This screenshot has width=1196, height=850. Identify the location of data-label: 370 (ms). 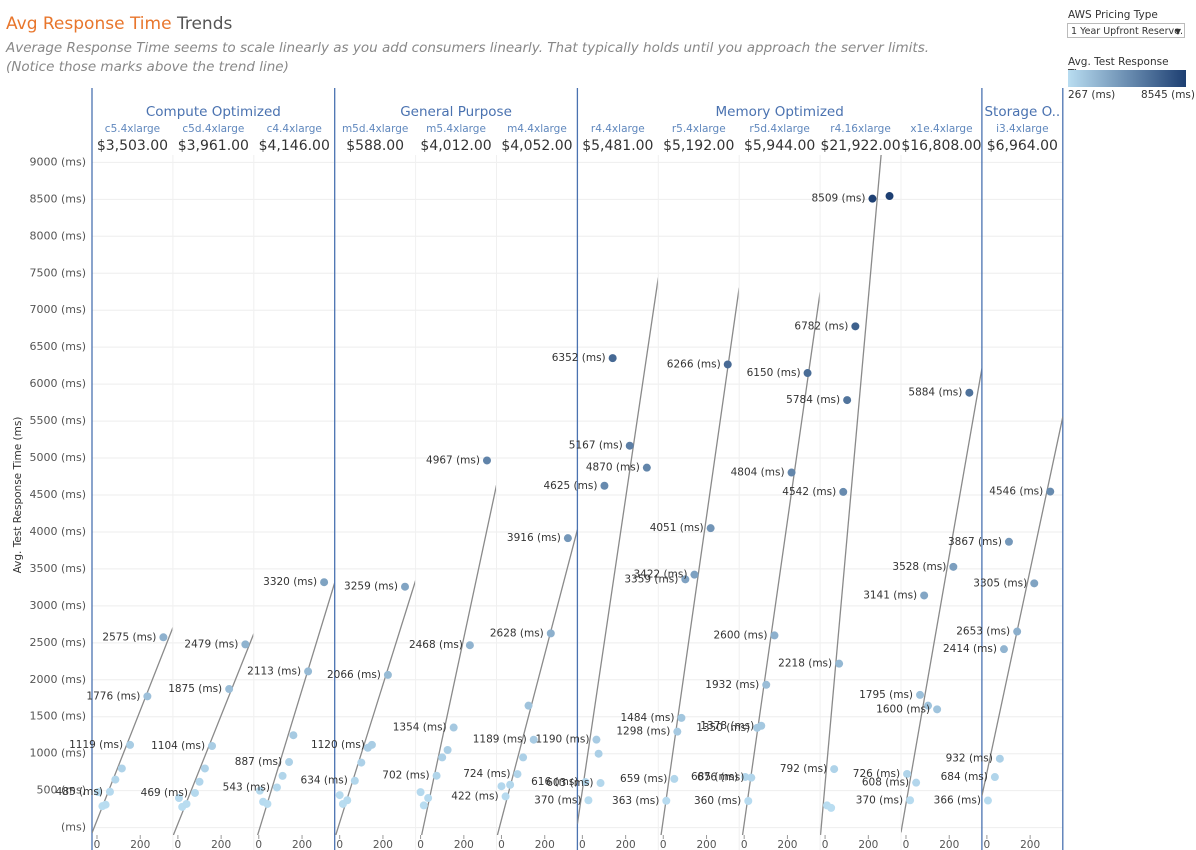
(879, 800).